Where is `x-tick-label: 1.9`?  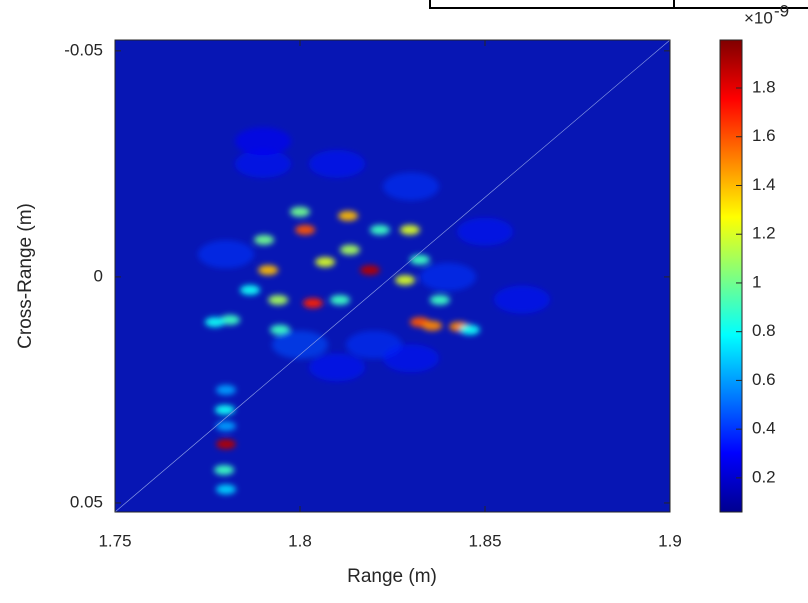 x-tick-label: 1.9 is located at coordinates (670, 540).